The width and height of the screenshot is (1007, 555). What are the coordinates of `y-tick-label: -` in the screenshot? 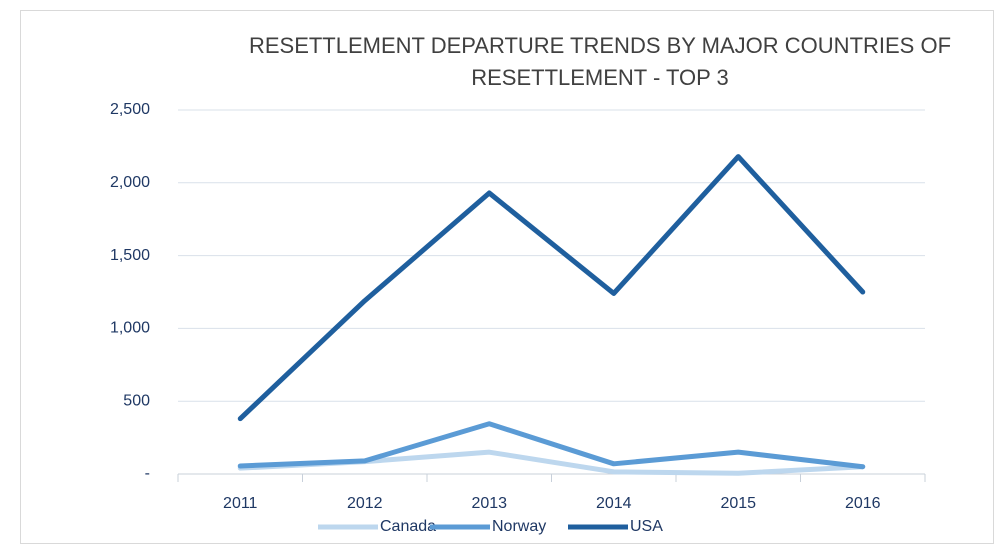 It's located at (147, 473).